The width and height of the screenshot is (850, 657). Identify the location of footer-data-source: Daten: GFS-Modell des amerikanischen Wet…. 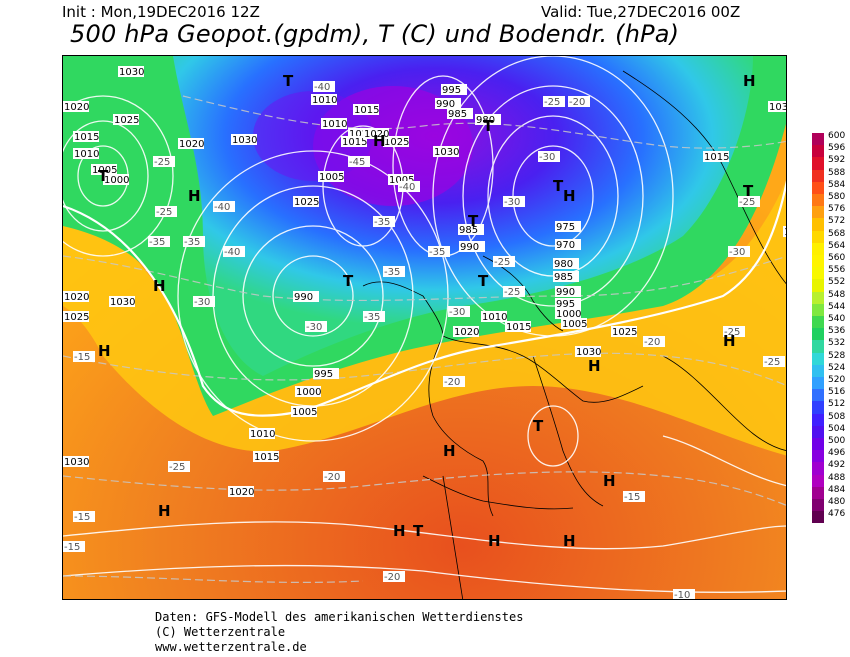
(339, 617).